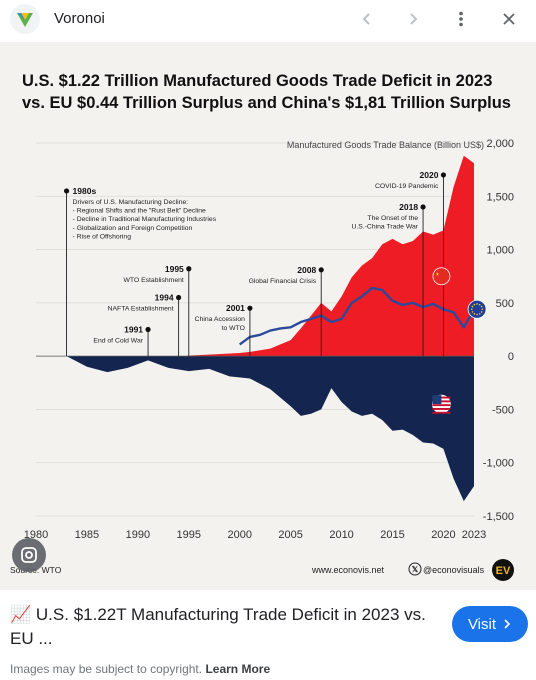  Describe the element at coordinates (87, 535) in the screenshot. I see `x-tick-label: 1985` at that location.